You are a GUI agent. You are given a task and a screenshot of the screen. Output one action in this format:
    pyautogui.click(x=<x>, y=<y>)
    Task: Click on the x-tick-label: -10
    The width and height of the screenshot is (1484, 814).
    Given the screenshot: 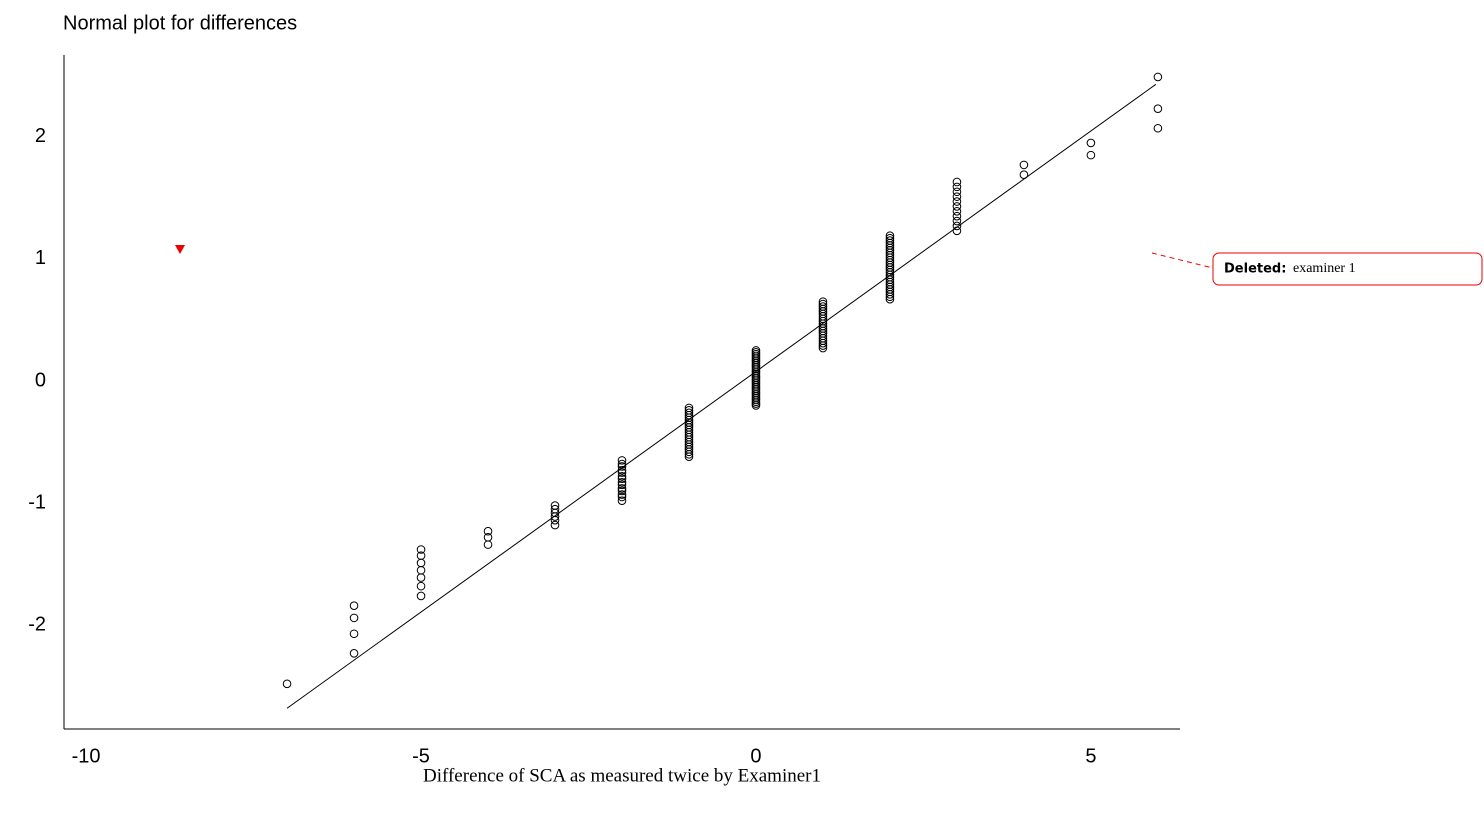 What is the action you would take?
    pyautogui.click(x=86, y=756)
    